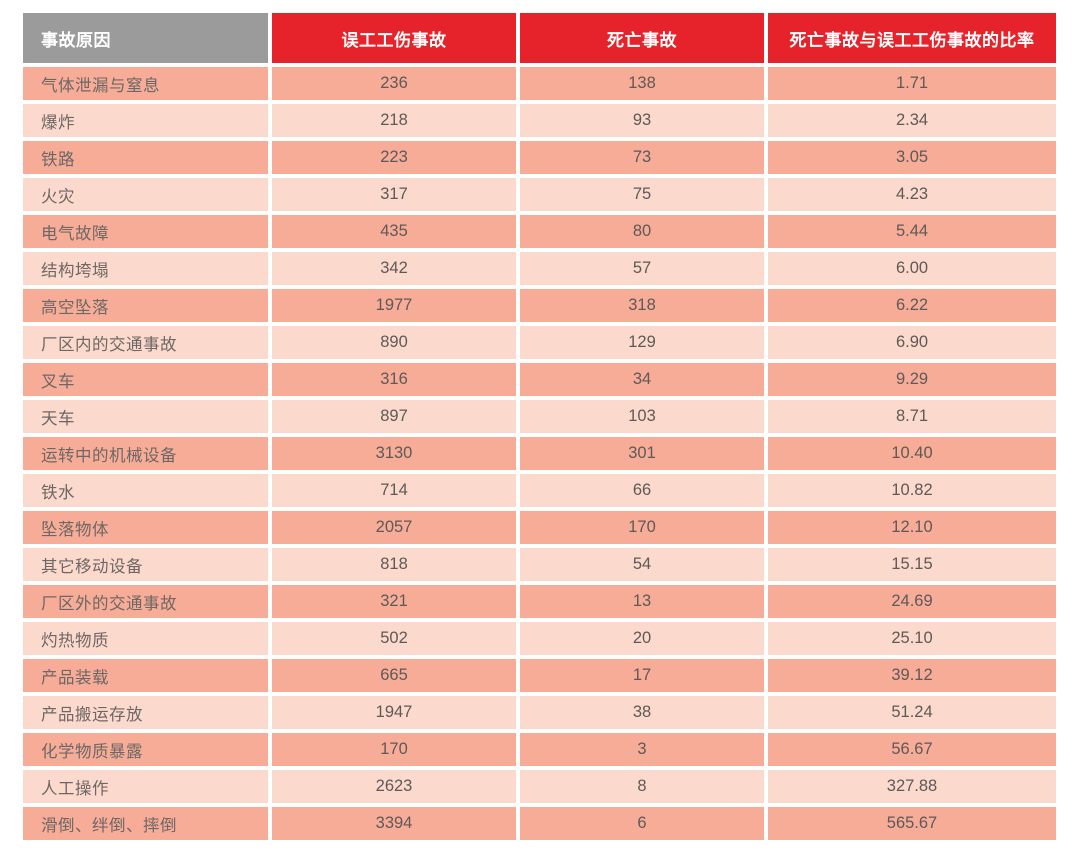 The height and width of the screenshot is (864, 1080). I want to click on cell-fatal-accidents: 20, so click(642, 638).